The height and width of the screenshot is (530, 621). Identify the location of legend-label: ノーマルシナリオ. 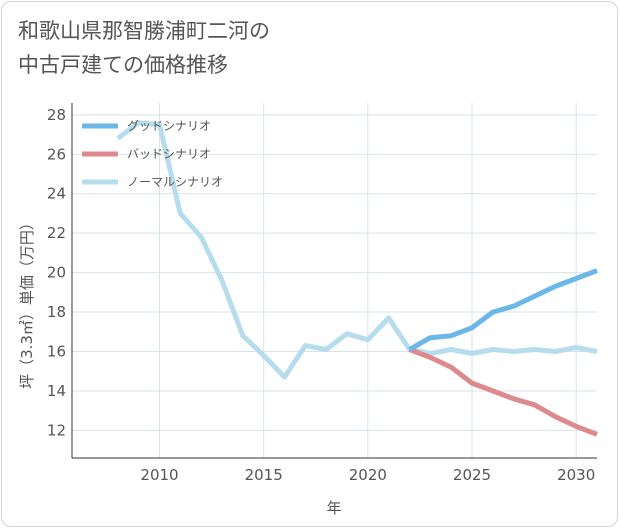
(175, 182).